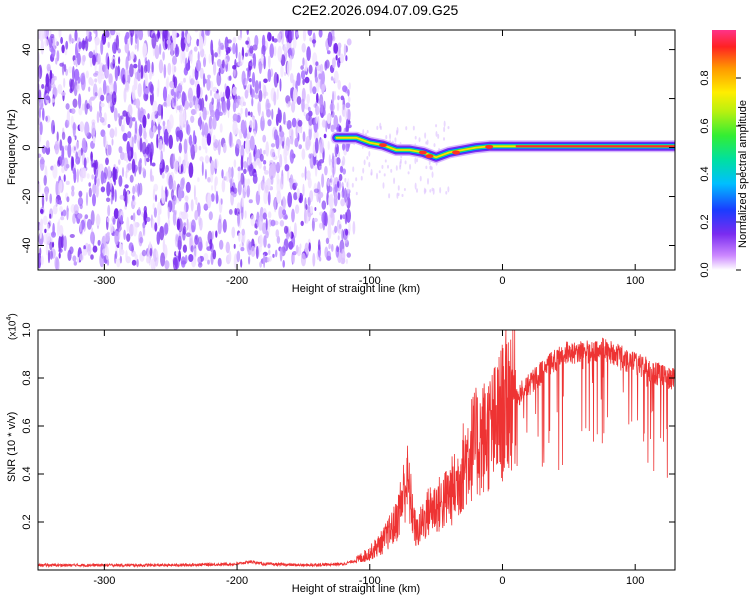  Describe the element at coordinates (502, 581) in the screenshot. I see `x-tick-label: 0` at that location.